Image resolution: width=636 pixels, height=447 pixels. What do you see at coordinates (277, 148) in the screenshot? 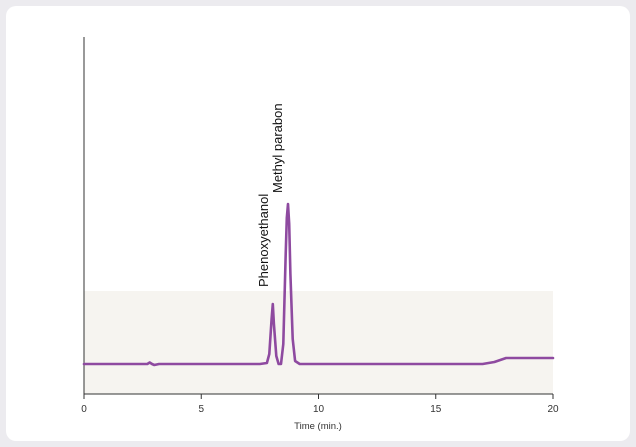
I see `peak-label-1: Methyl parabon` at bounding box center [277, 148].